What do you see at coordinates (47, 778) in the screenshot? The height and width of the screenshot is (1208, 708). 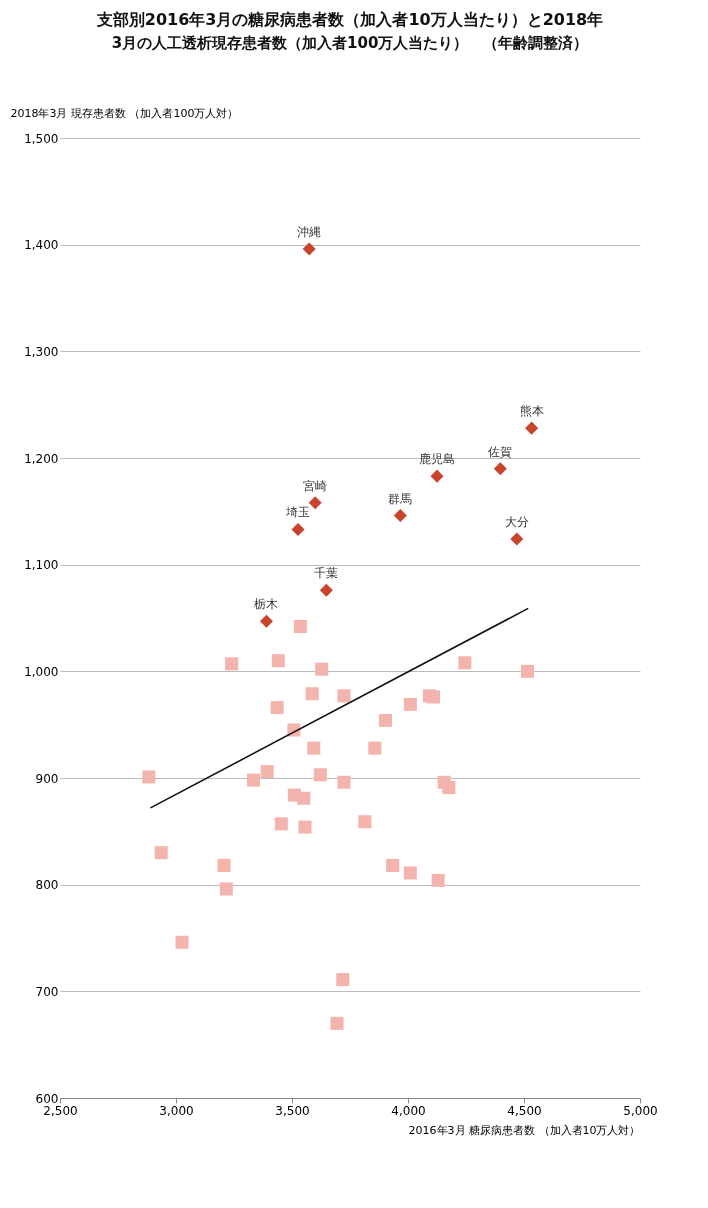 I see `y-tick-label: 900` at bounding box center [47, 778].